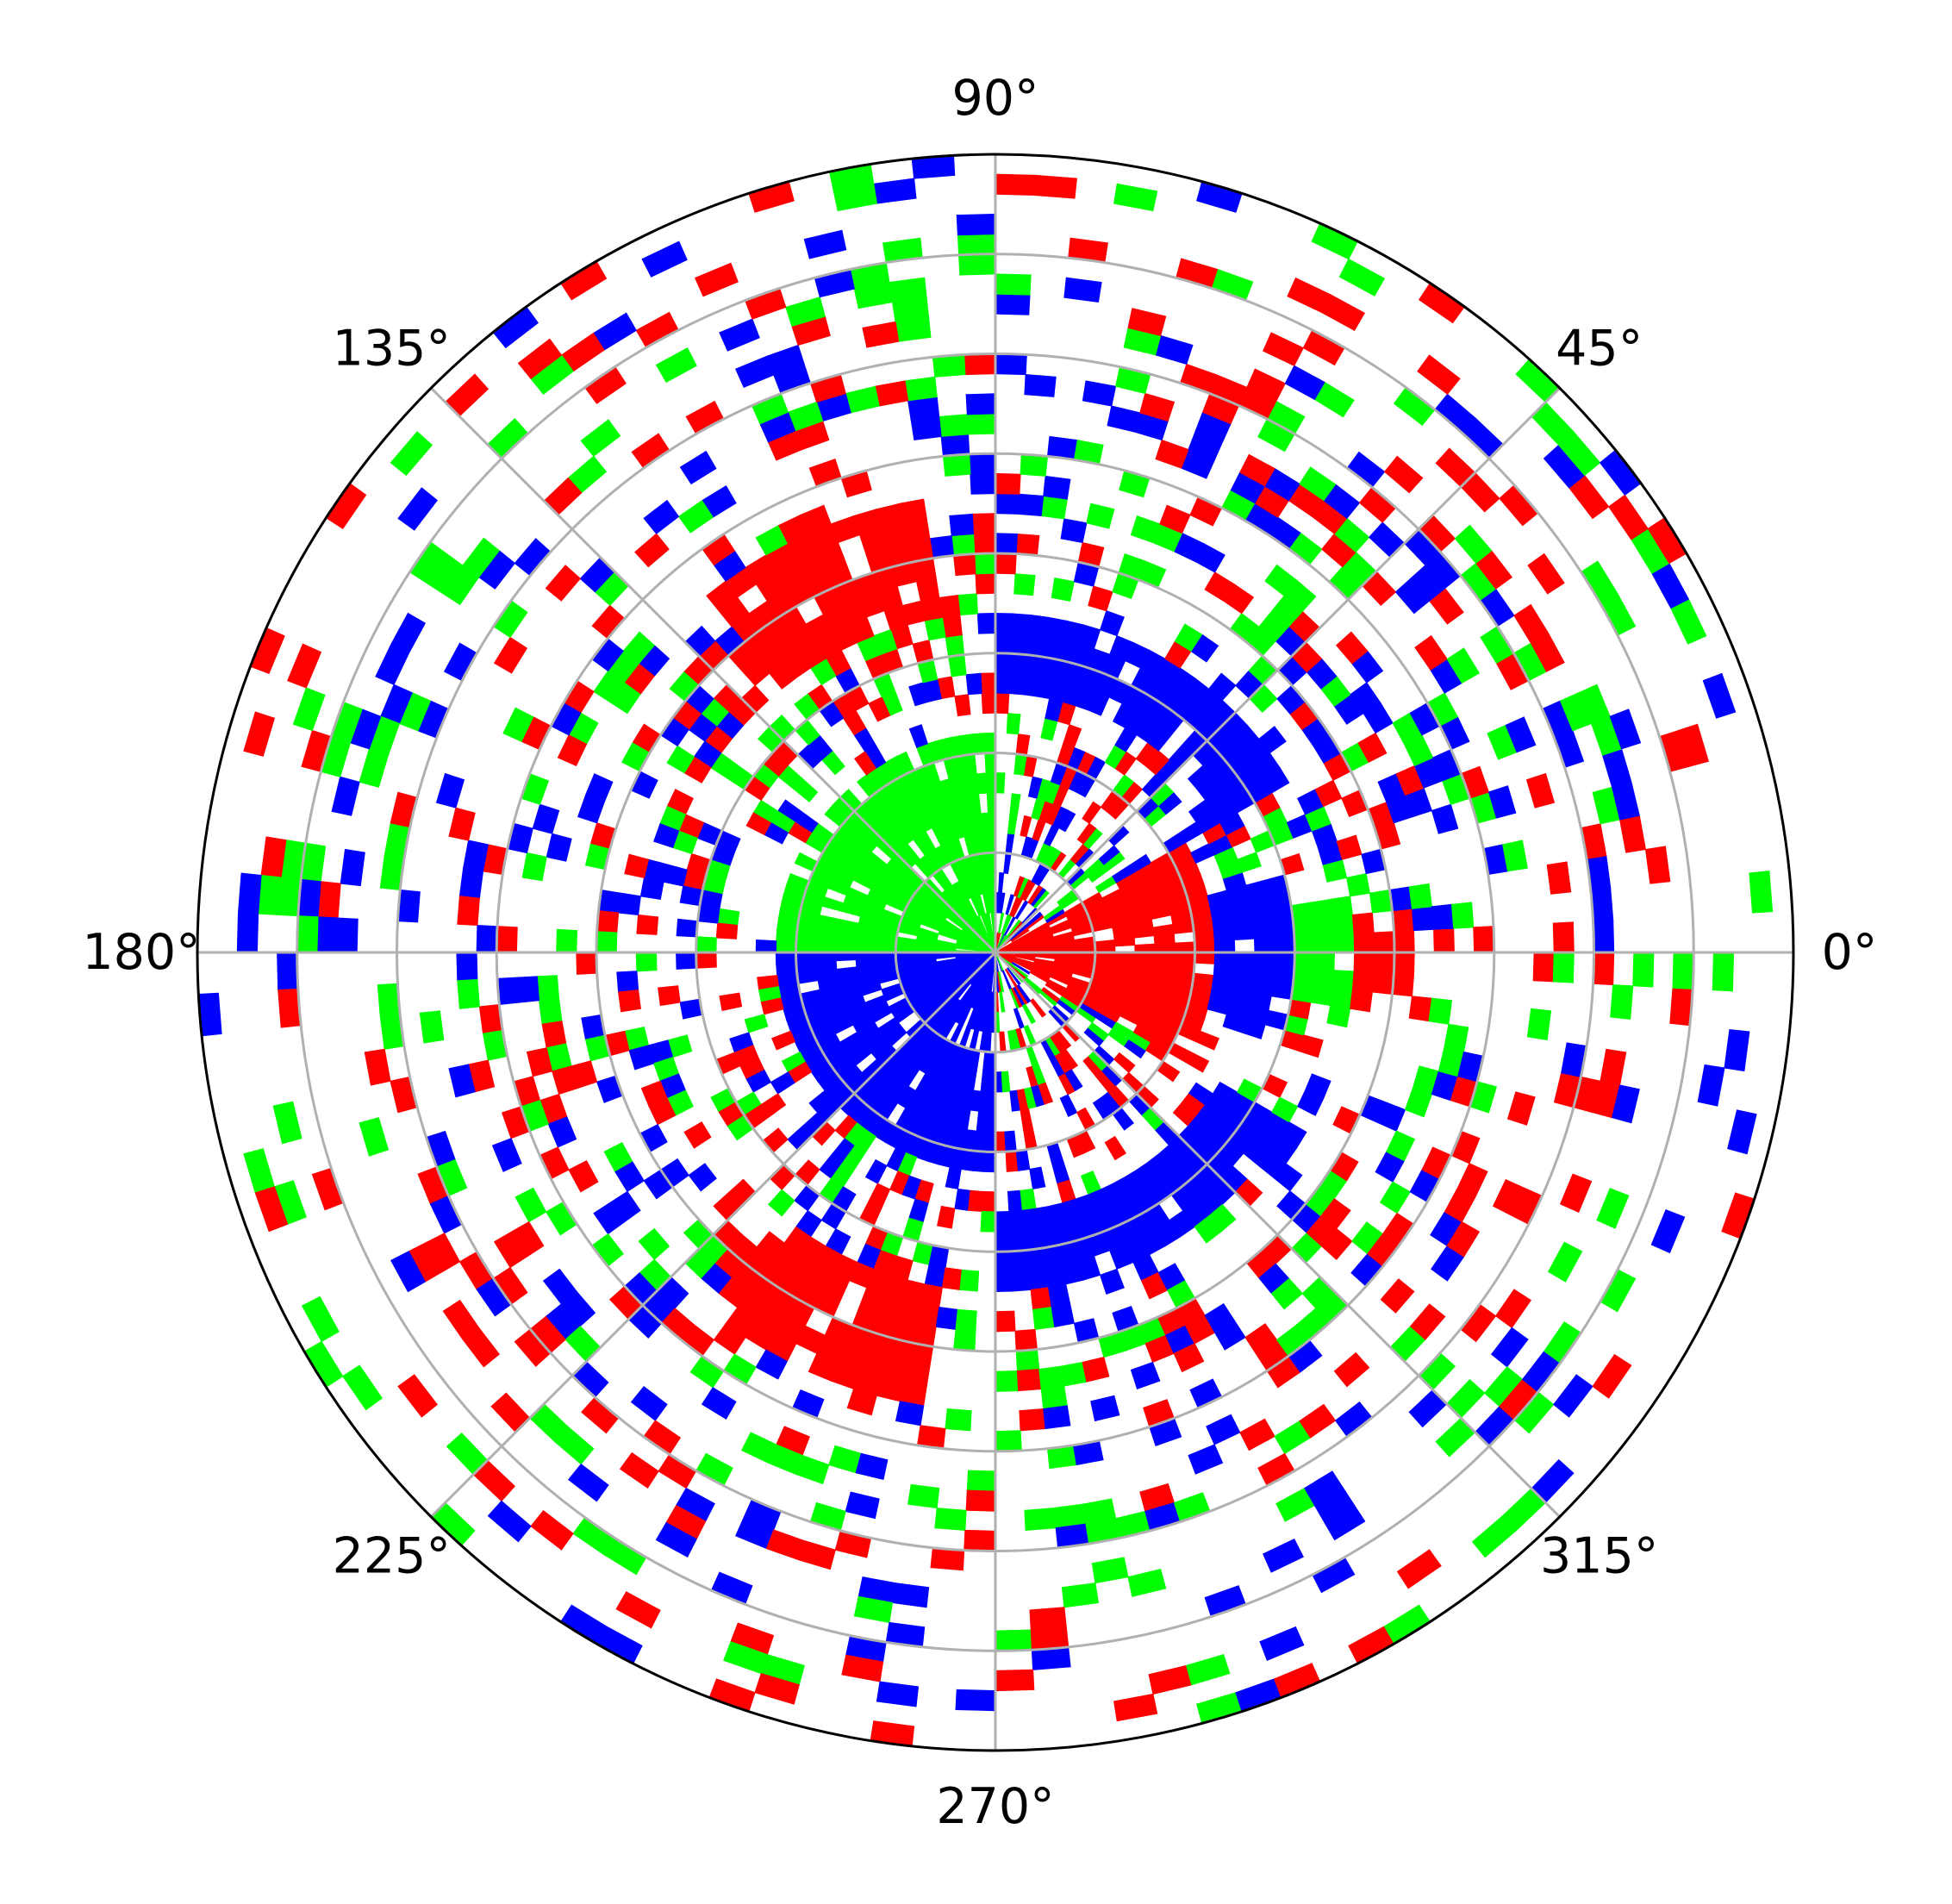  What do you see at coordinates (141, 953) in the screenshot?
I see `theta-tick-label: 180°` at bounding box center [141, 953].